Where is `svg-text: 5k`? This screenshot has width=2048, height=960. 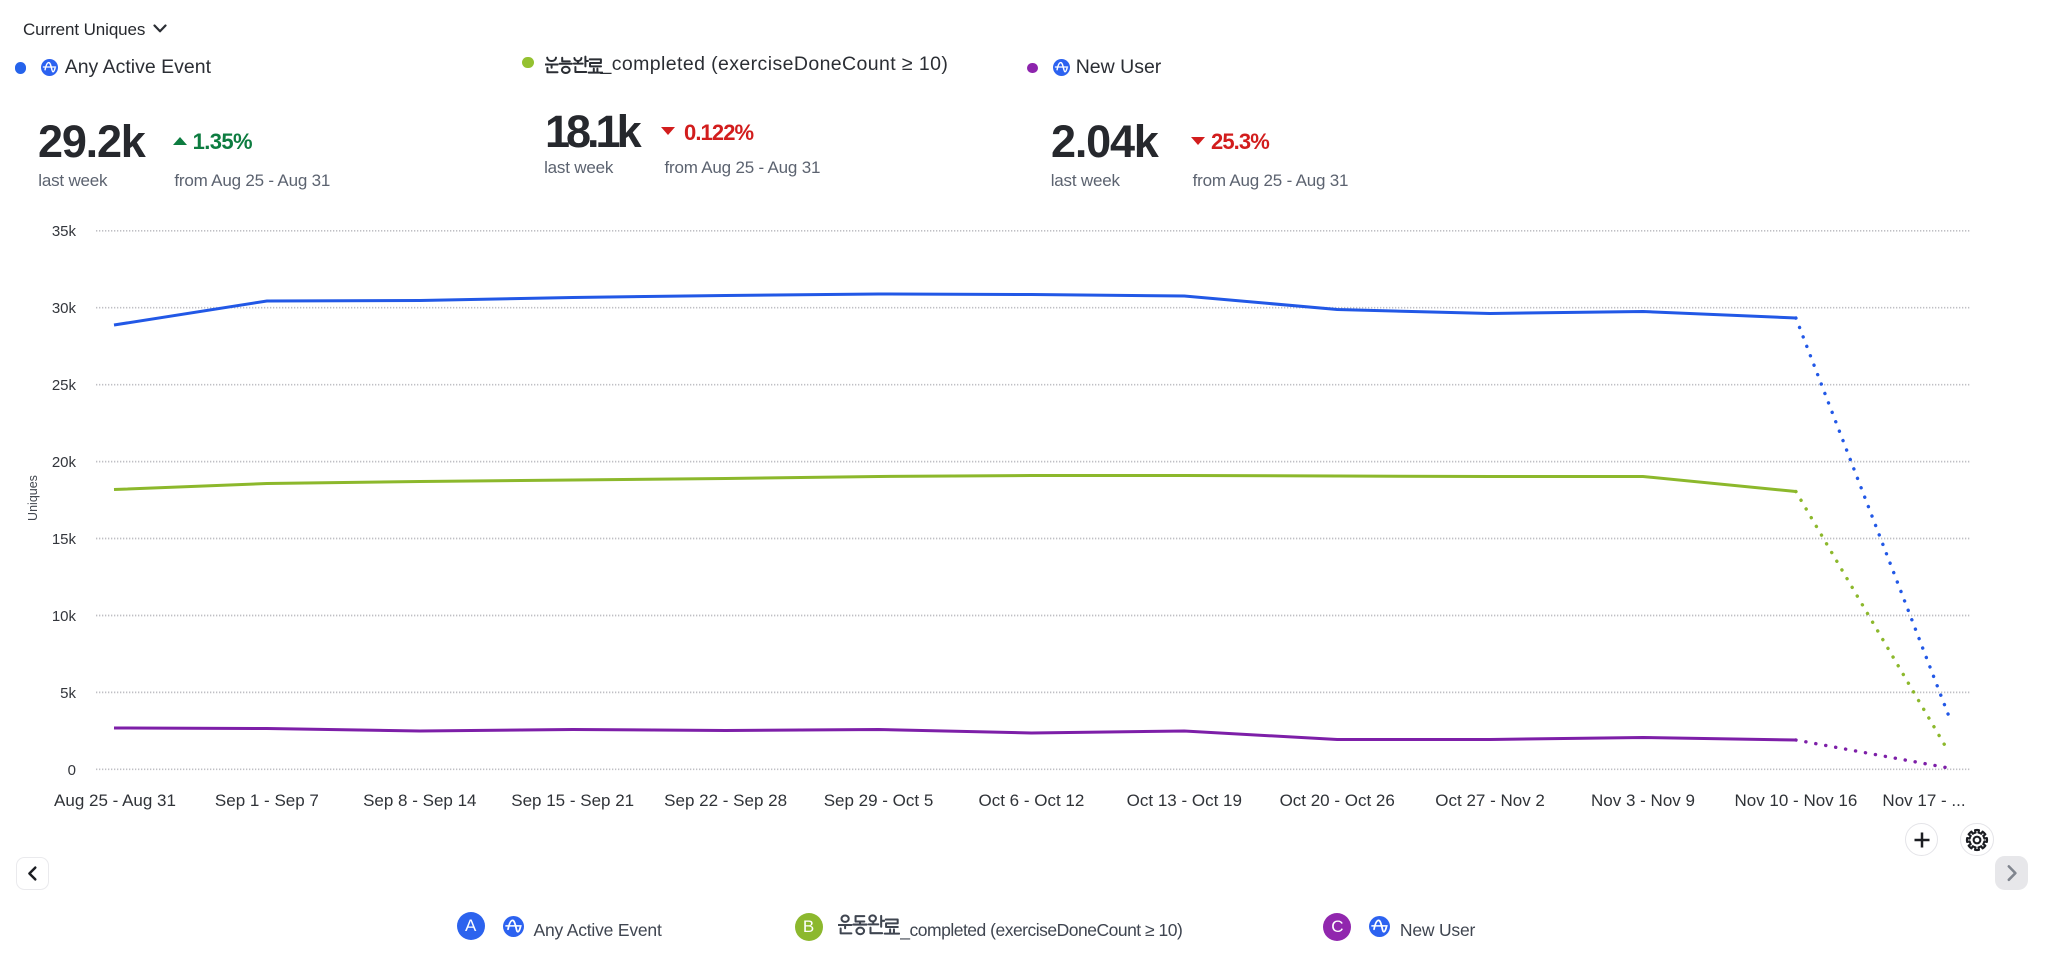 svg-text: 5k is located at coordinates (68, 693).